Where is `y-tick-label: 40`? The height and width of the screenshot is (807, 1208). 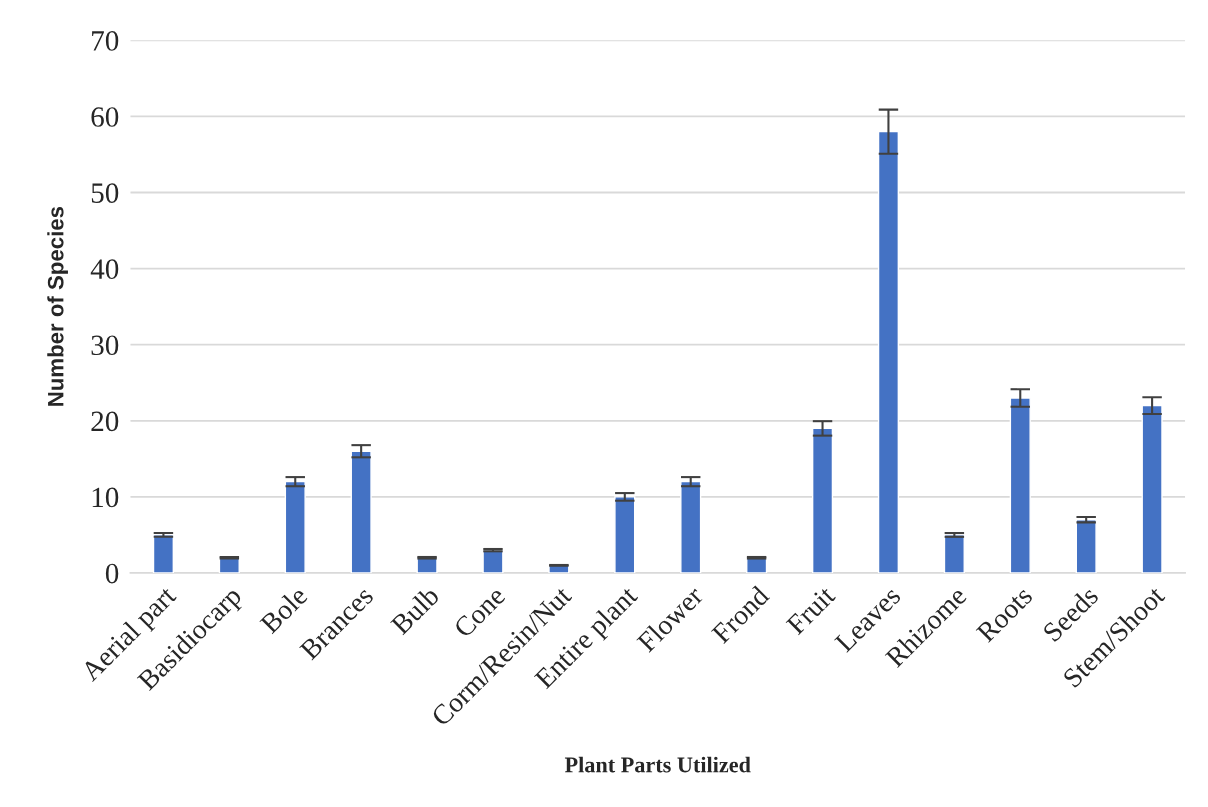
y-tick-label: 40 is located at coordinates (104, 269).